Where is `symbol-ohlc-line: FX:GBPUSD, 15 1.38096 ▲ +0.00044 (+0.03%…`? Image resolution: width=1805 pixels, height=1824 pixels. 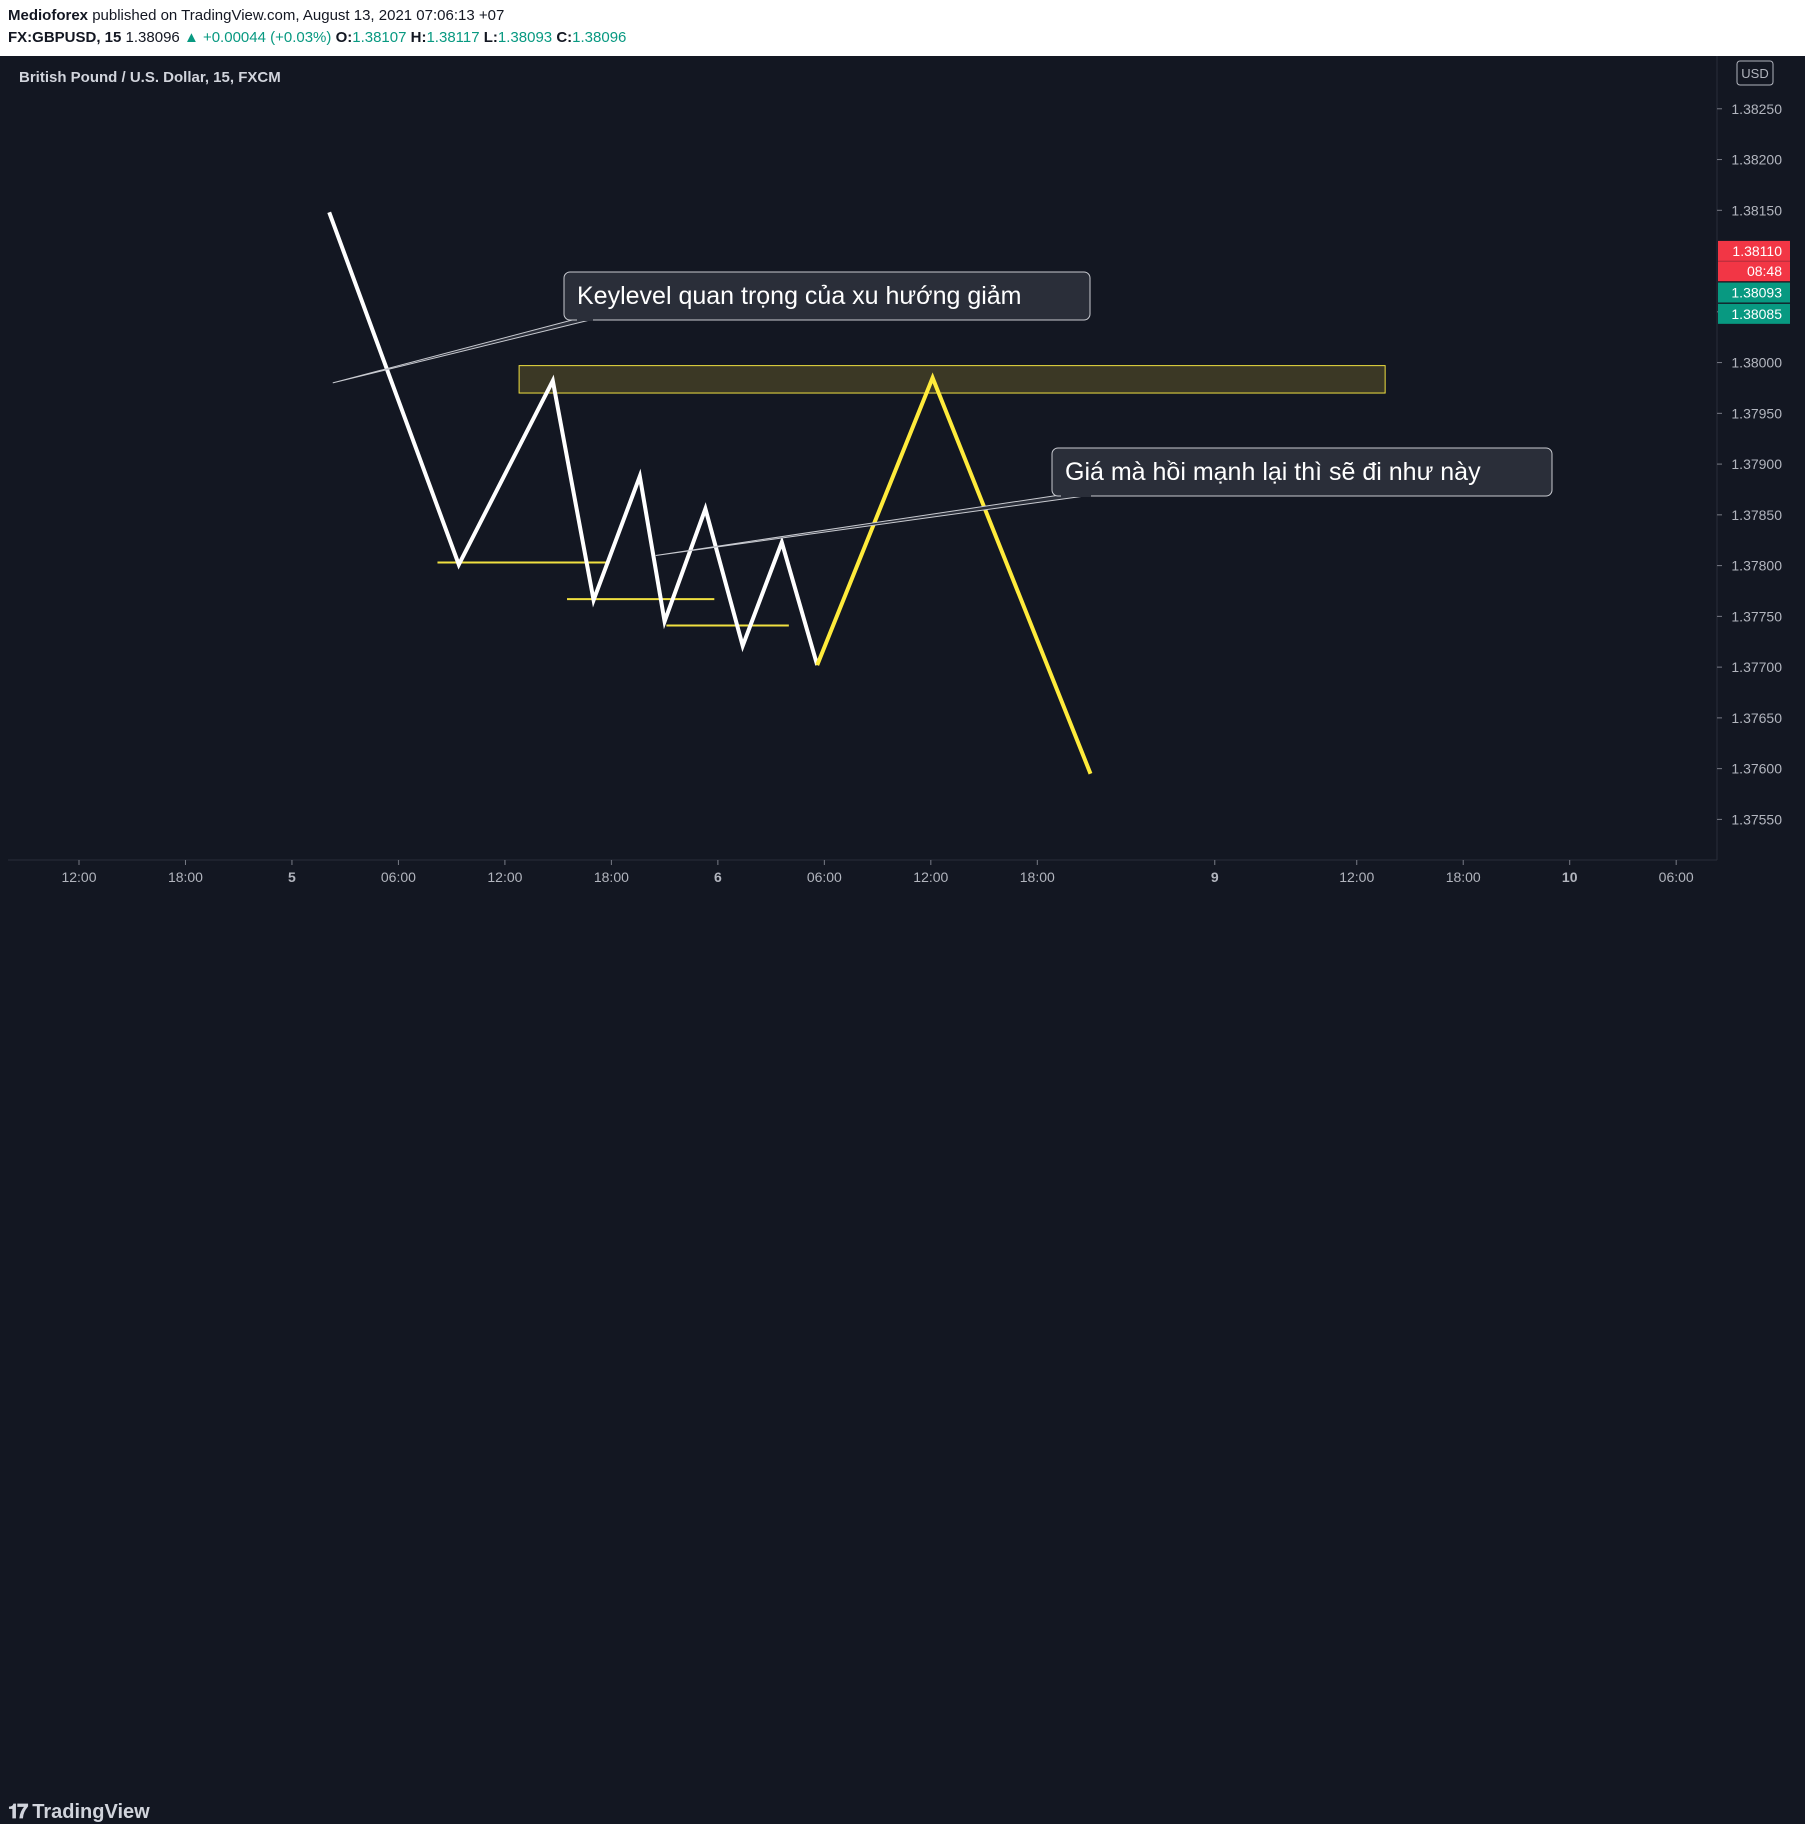 symbol-ohlc-line: FX:GBPUSD, 15 1.38096 ▲ +0.00044 (+0.03%… is located at coordinates (317, 37).